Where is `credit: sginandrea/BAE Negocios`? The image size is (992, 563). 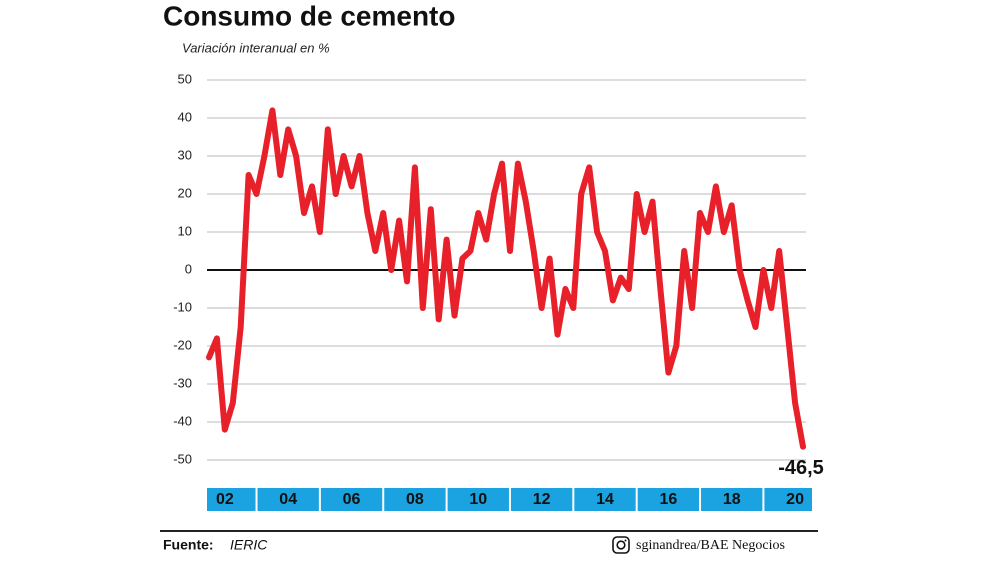
credit: sginandrea/BAE Negocios is located at coordinates (710, 545).